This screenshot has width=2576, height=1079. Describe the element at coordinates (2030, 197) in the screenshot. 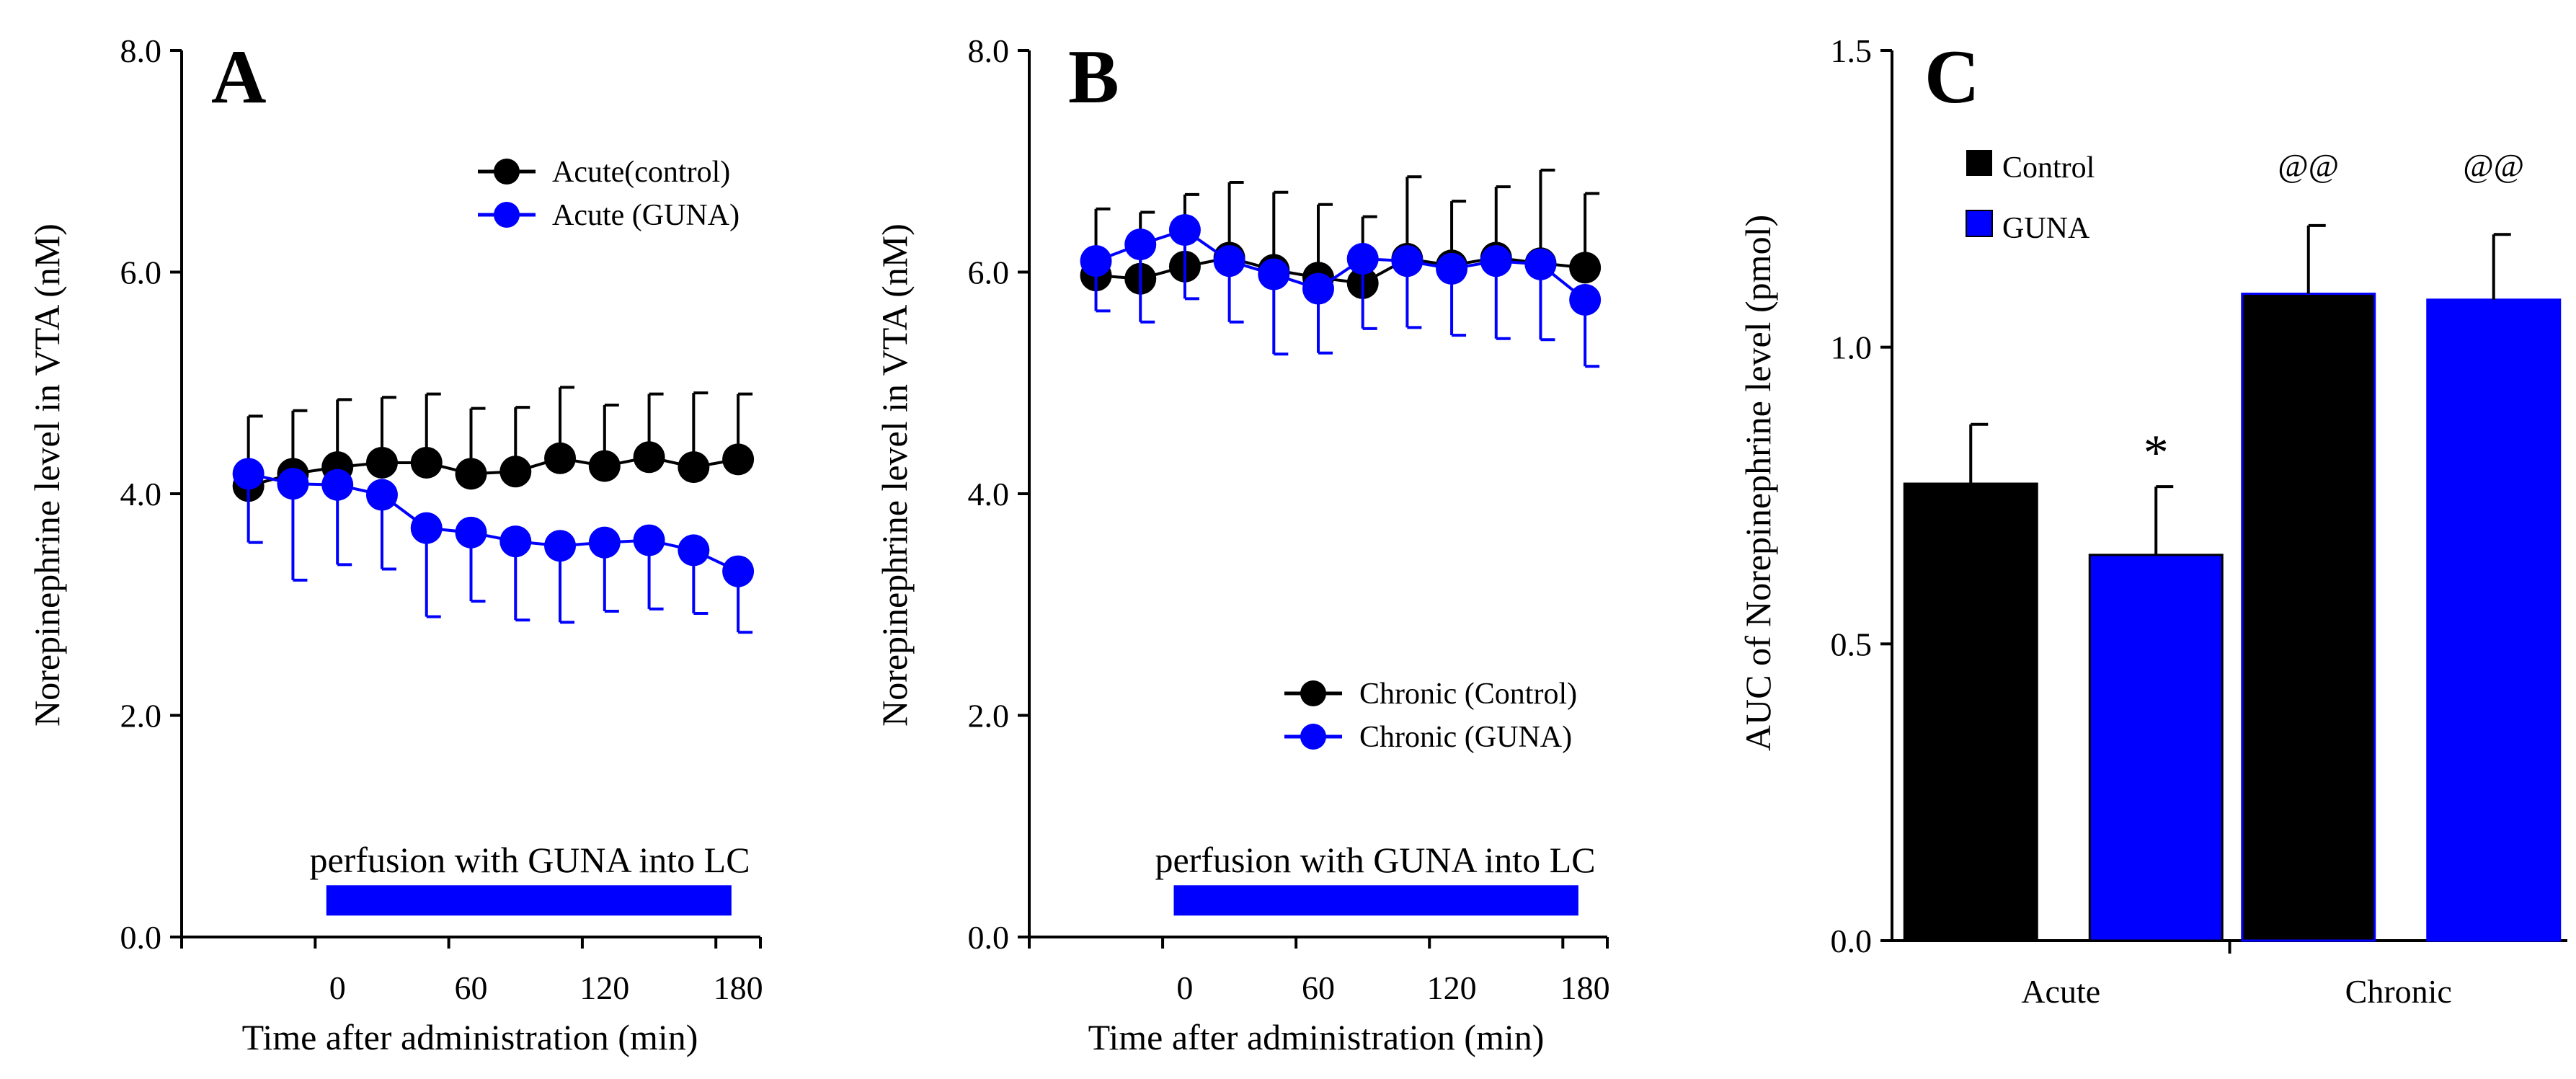

I see `panel-c-legend: Control GUNA` at that location.